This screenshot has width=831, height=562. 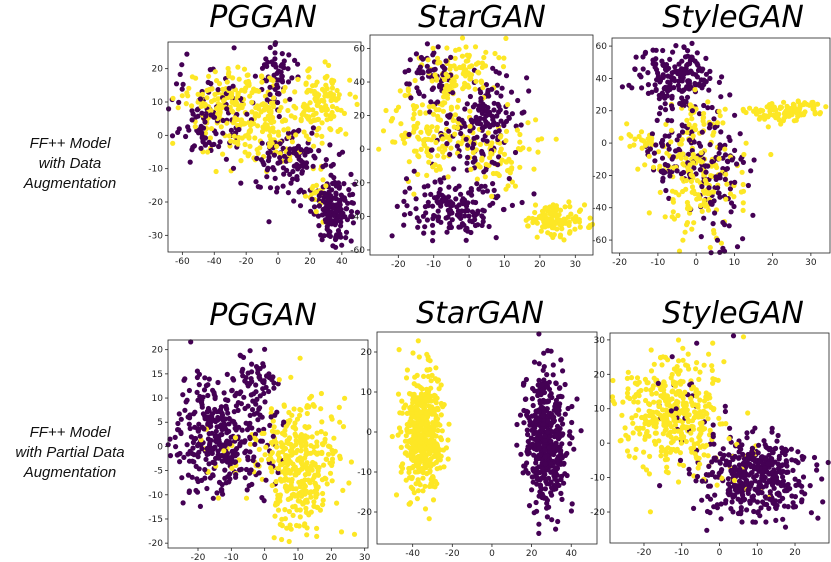 I want to click on y-tick-label: 20, so click(x=360, y=117).